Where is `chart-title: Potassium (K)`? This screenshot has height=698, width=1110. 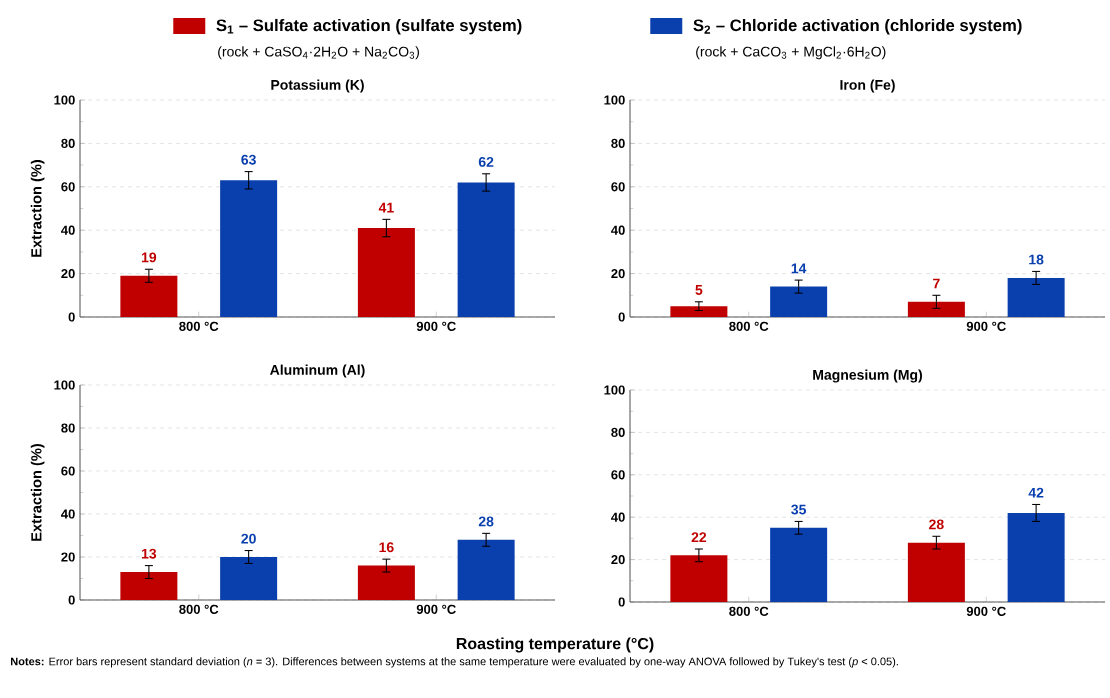 chart-title: Potassium (K) is located at coordinates (317, 86).